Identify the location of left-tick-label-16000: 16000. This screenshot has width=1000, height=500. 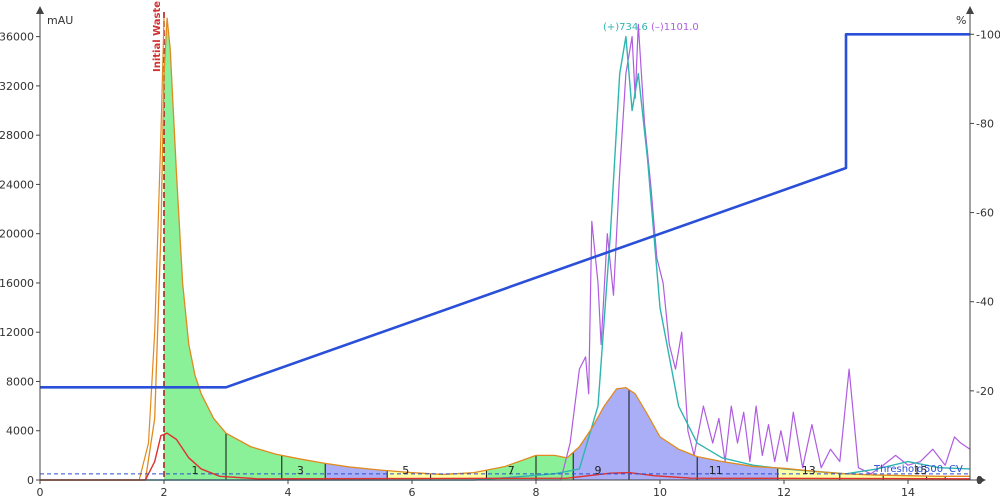
(17, 283).